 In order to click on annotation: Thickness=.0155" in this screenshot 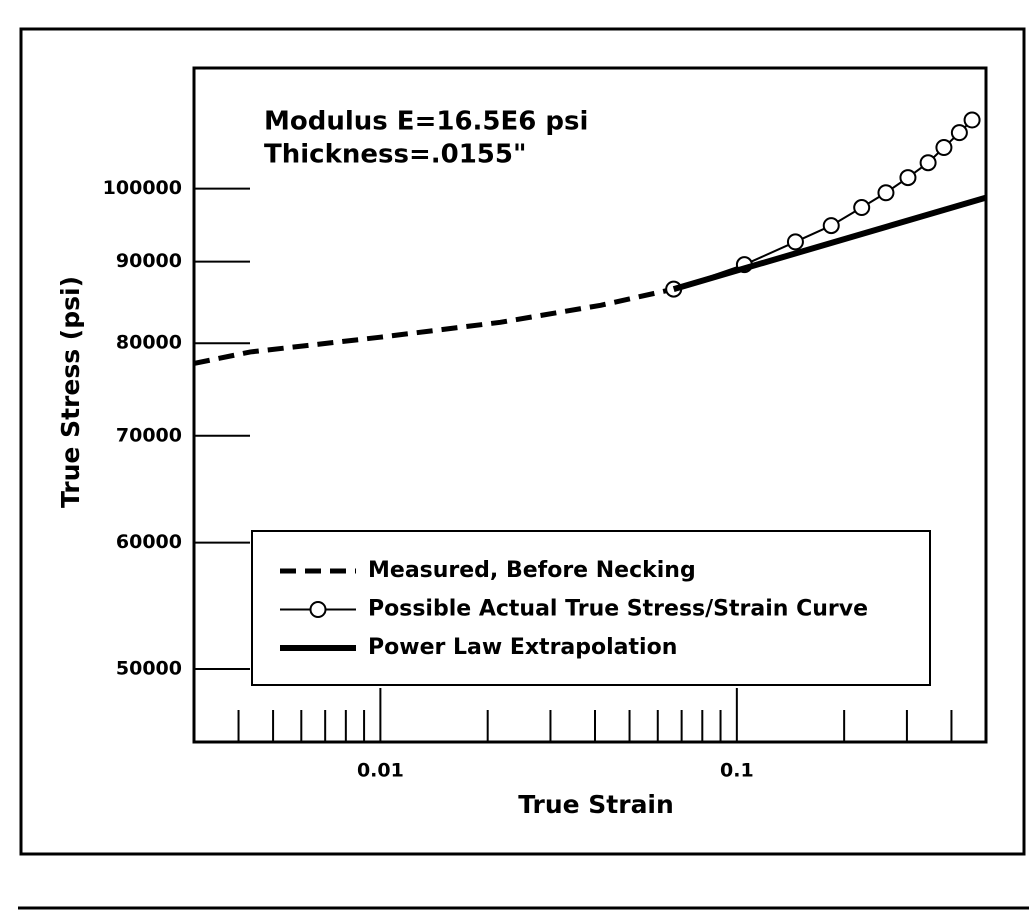, I will do `click(395, 155)`.